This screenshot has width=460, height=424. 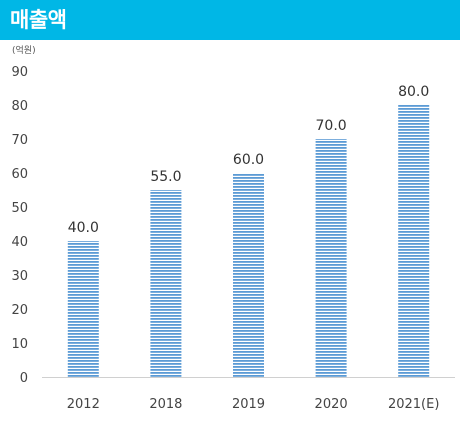 I want to click on x-tick-label: 2018, so click(x=165, y=404).